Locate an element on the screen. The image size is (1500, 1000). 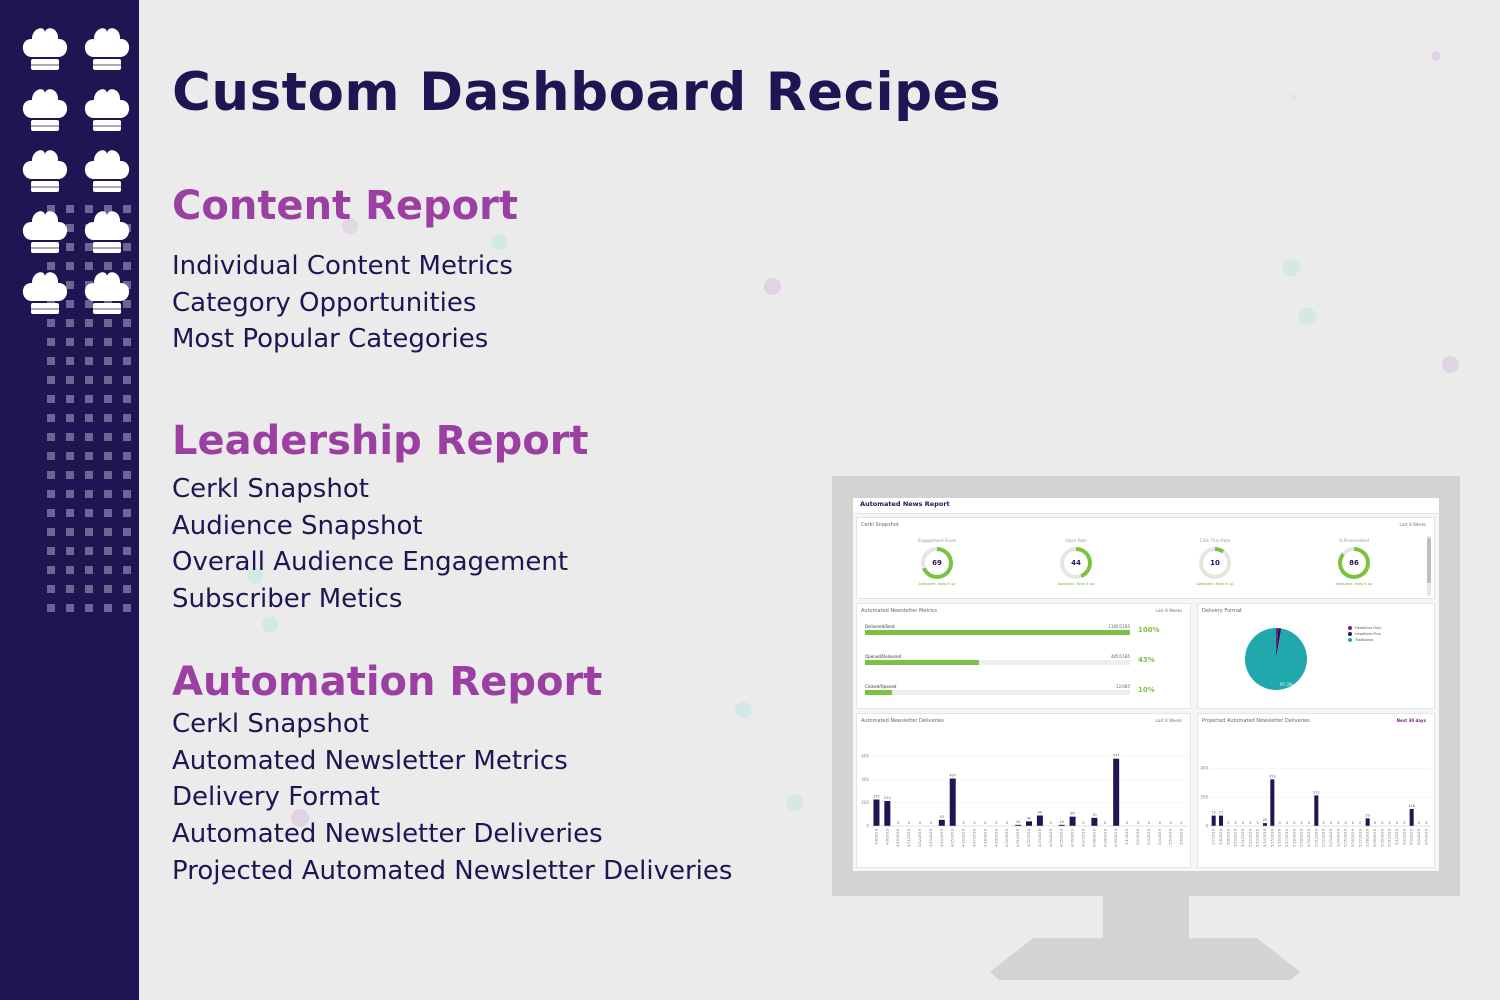
bar-value-label: 212 is located at coordinates (1316, 792).